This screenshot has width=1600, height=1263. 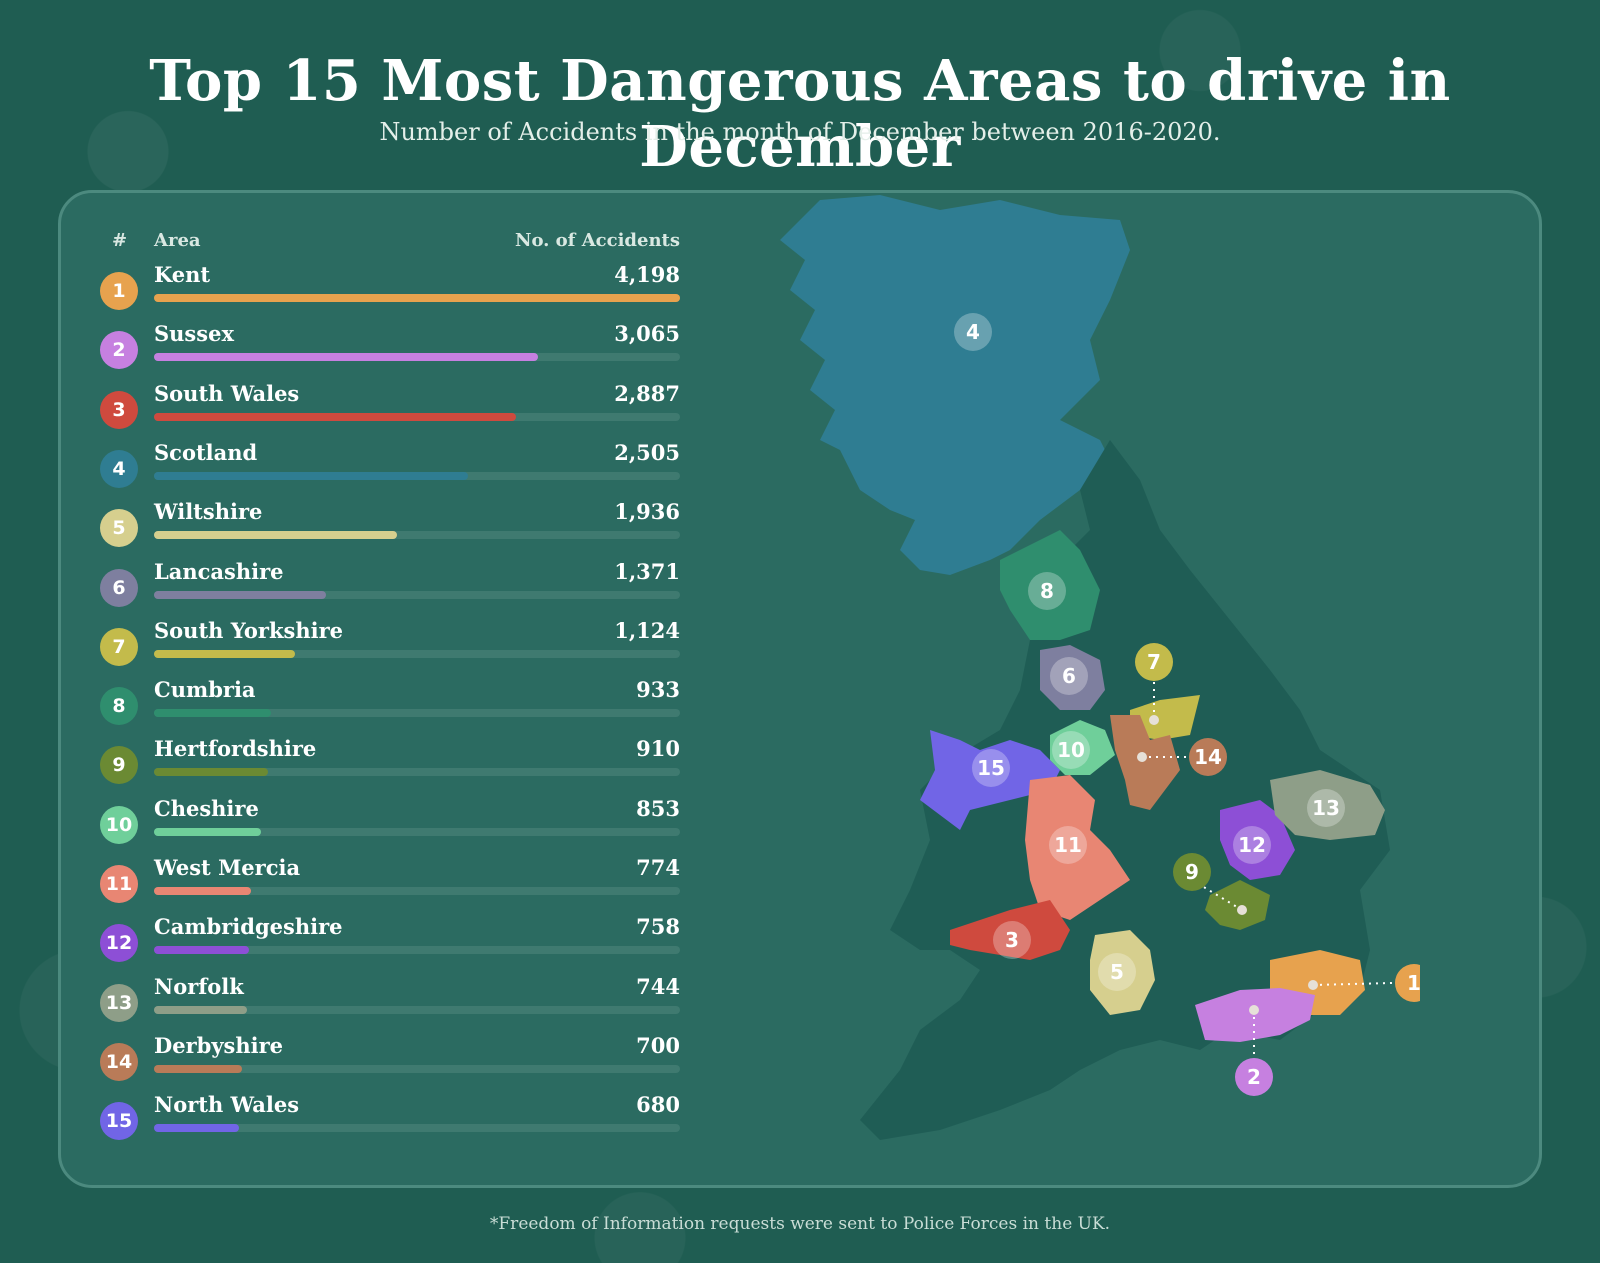 I want to click on map-region-south-yorkshire, so click(x=1165, y=717).